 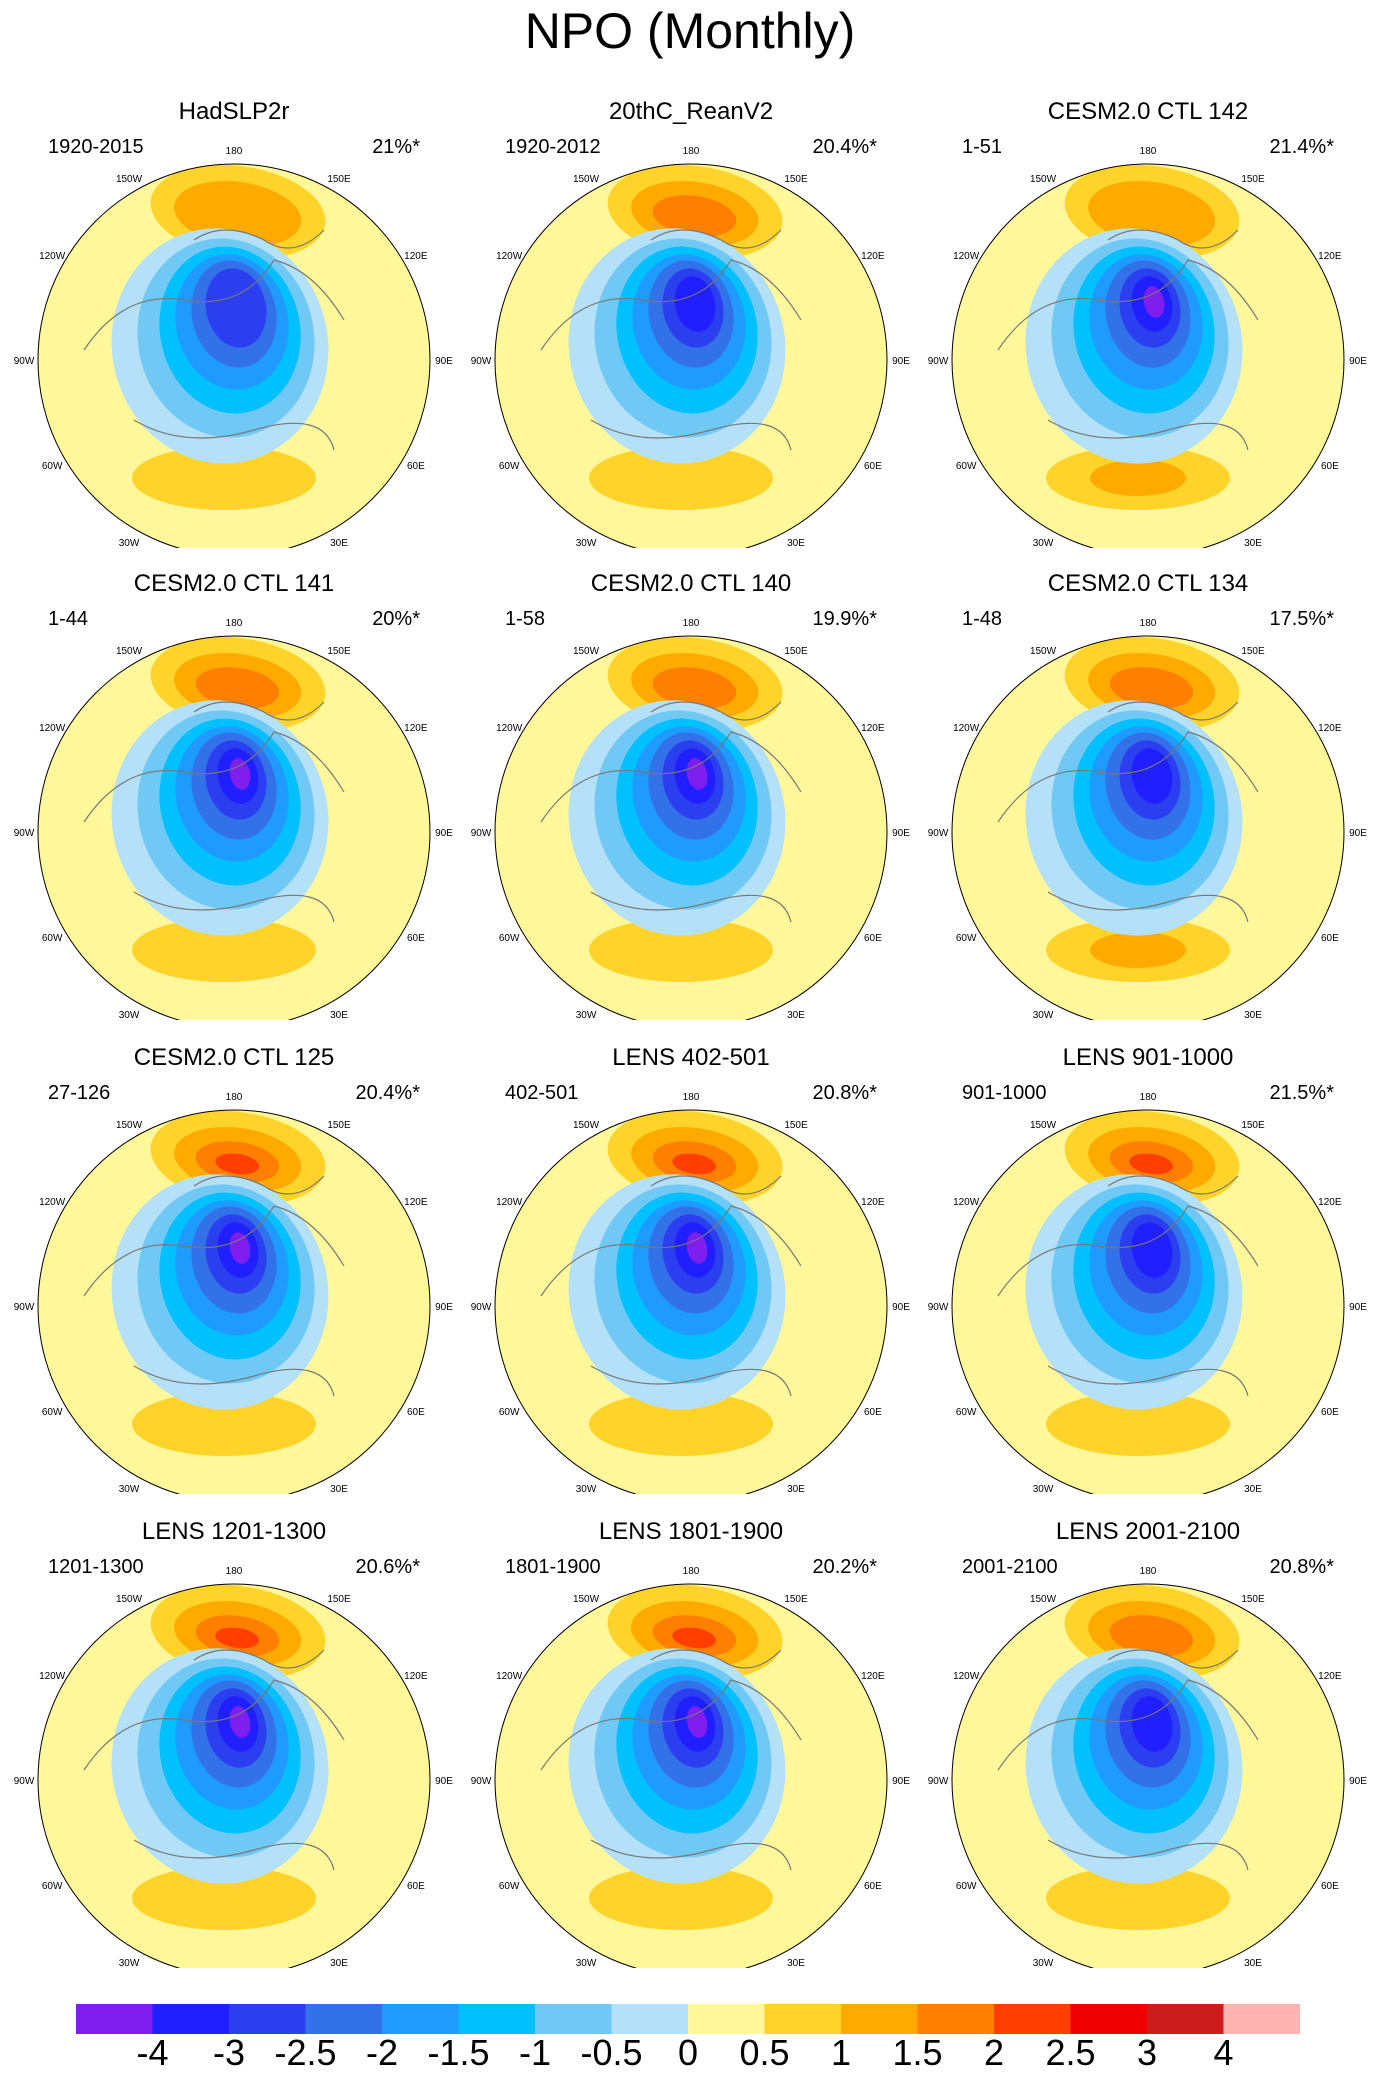 I want to click on colorbar-tick-label: 2, so click(x=994, y=2052).